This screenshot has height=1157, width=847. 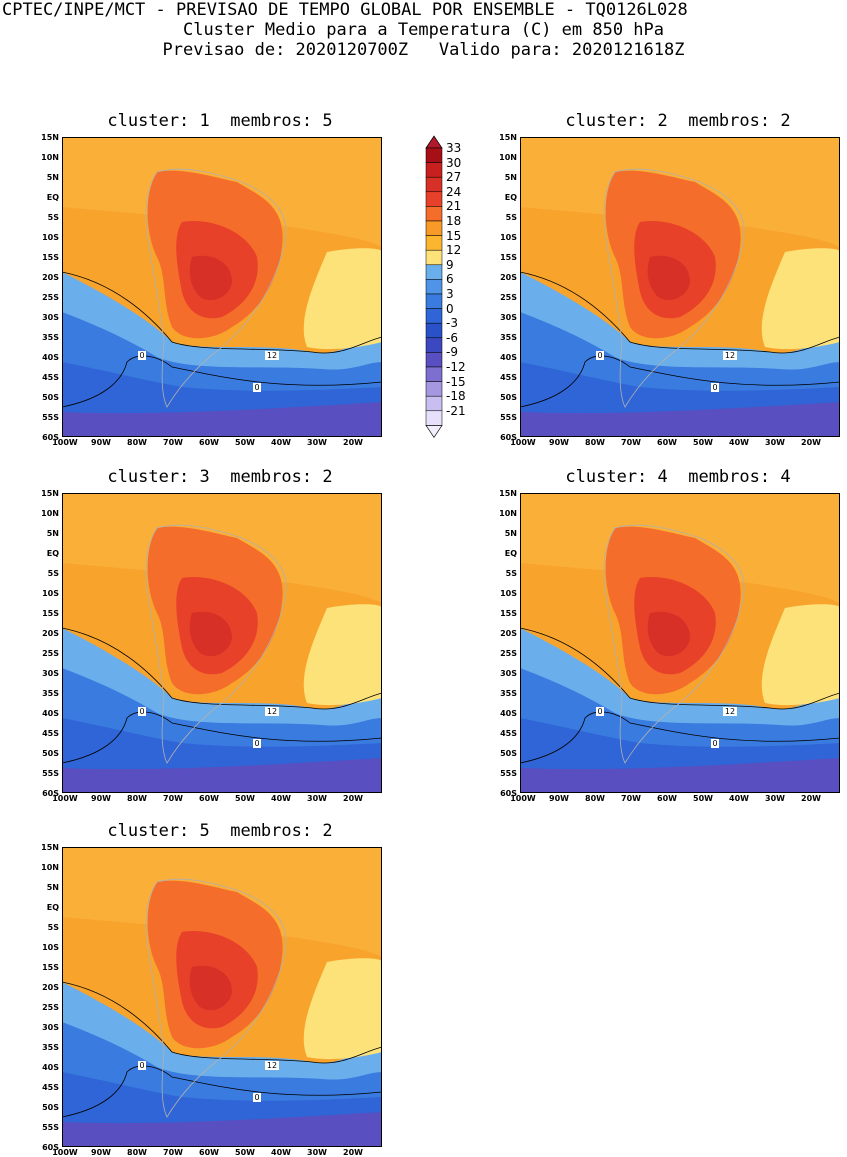 What do you see at coordinates (454, 206) in the screenshot?
I see `colorbar-label: 21` at bounding box center [454, 206].